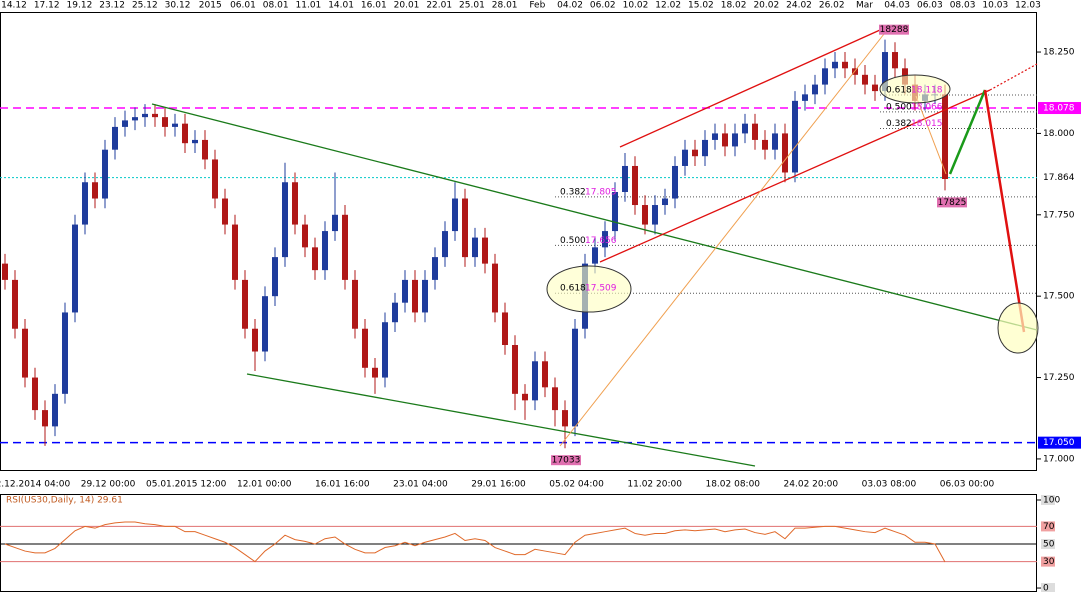 The image size is (1081, 592). What do you see at coordinates (573, 192) in the screenshot?
I see `fib-ratio: 0.382` at bounding box center [573, 192].